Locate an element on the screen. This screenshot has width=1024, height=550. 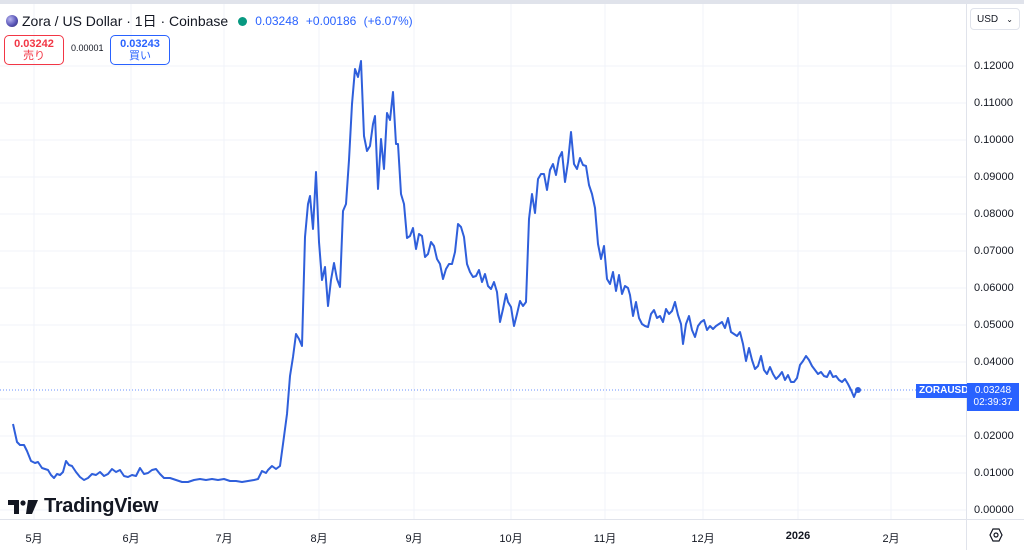
price-change-pct: (+6.07%) is located at coordinates (388, 21).